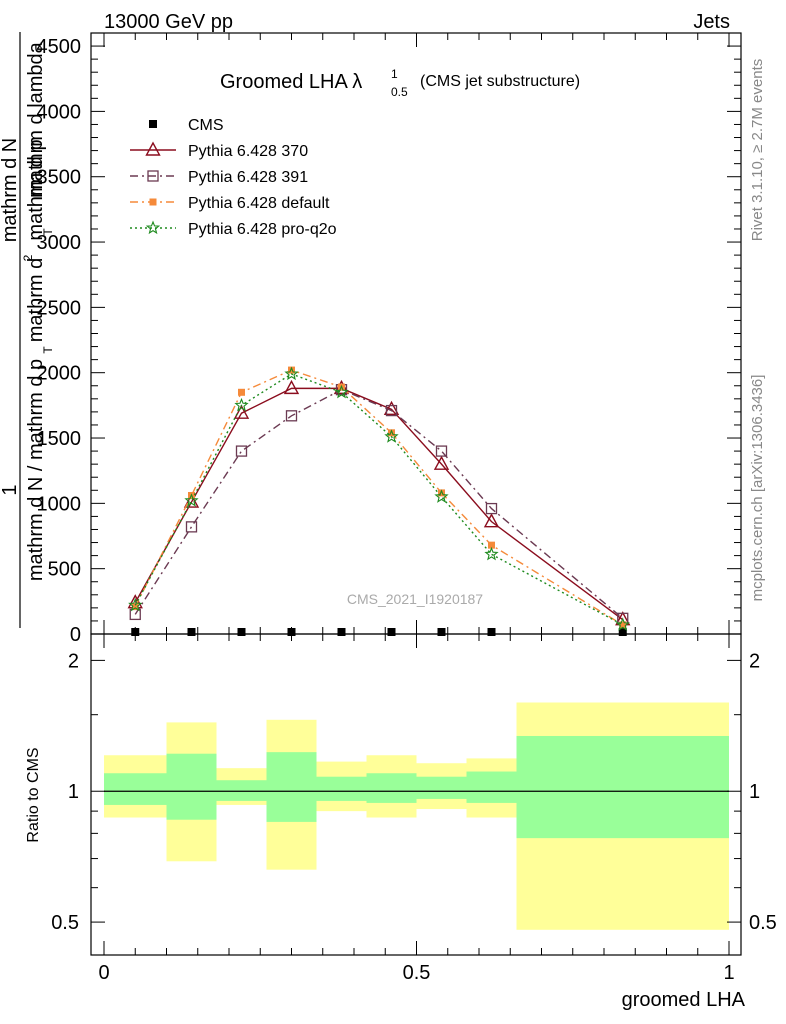  Describe the element at coordinates (415, 599) in the screenshot. I see `analysis-id: CMS_2021_I1920187` at that location.